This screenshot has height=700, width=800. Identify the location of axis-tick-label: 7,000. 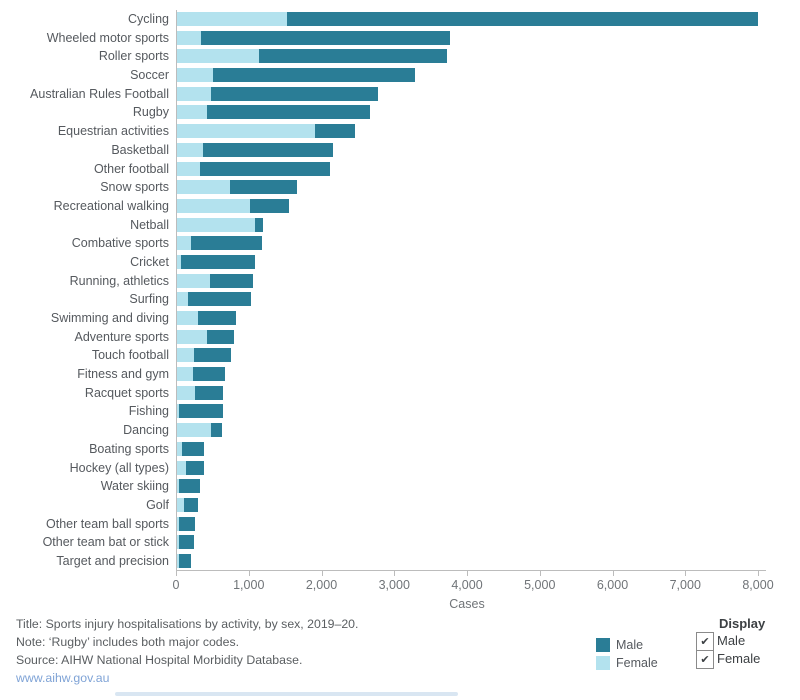
(685, 585).